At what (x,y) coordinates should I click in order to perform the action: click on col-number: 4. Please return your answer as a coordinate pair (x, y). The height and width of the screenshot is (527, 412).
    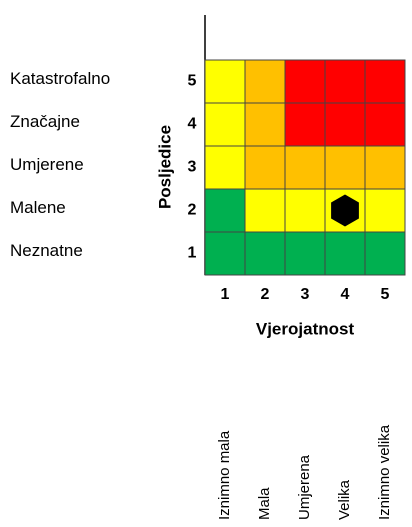
    Looking at the image, I should click on (345, 294).